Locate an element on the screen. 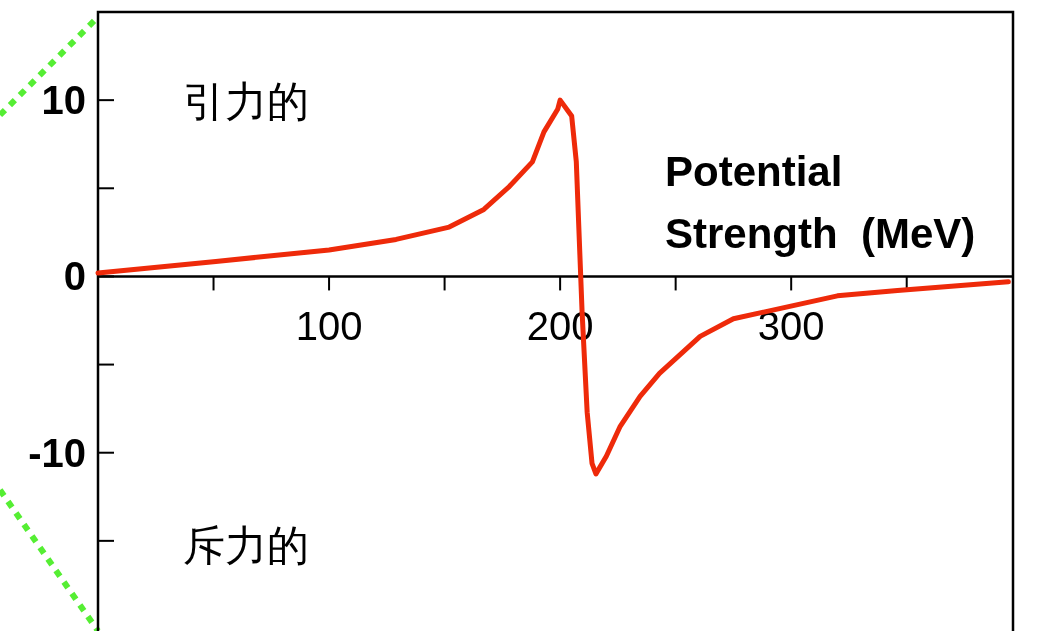 The width and height of the screenshot is (1064, 631). annotation: 引力的 is located at coordinates (246, 101).